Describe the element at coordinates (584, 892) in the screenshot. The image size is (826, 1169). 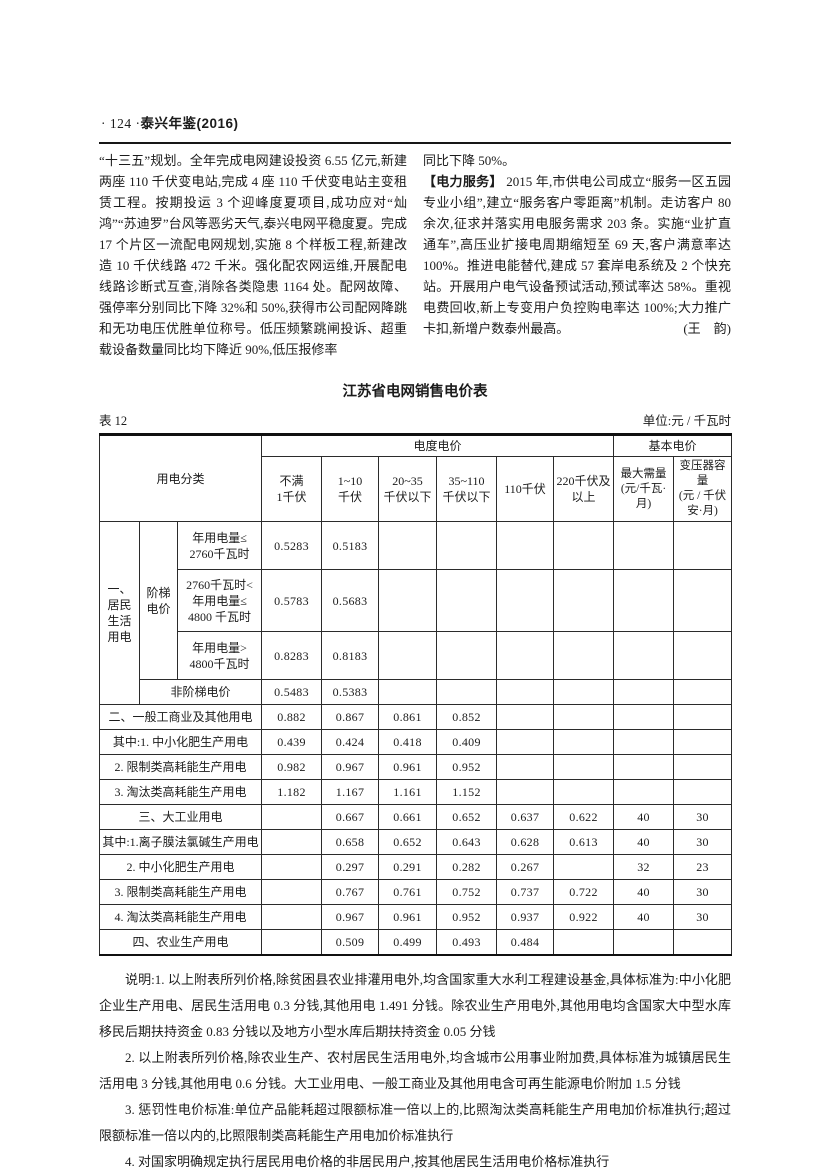
I see `price-cell: 0.722` at that location.